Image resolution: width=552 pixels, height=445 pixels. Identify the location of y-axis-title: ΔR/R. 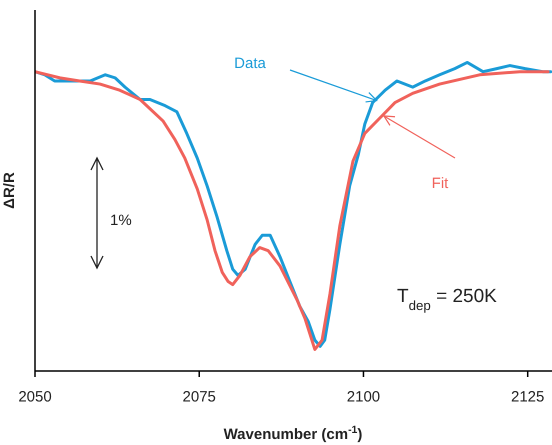
(9, 190).